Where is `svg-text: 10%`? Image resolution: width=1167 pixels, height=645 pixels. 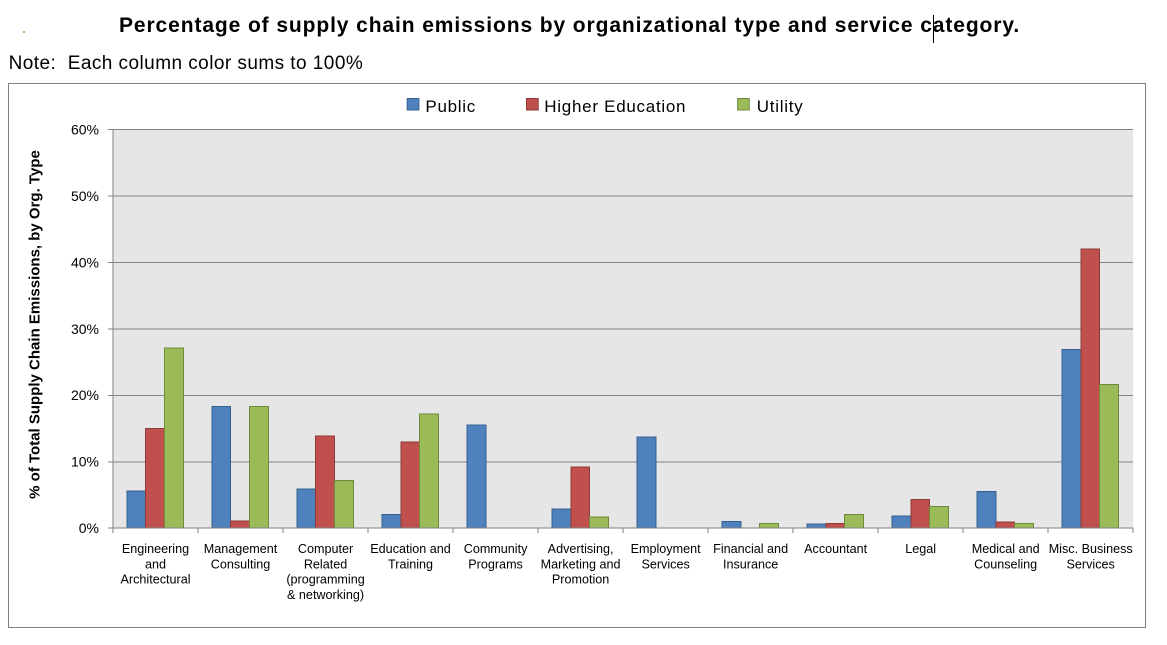
svg-text: 10% is located at coordinates (85, 462).